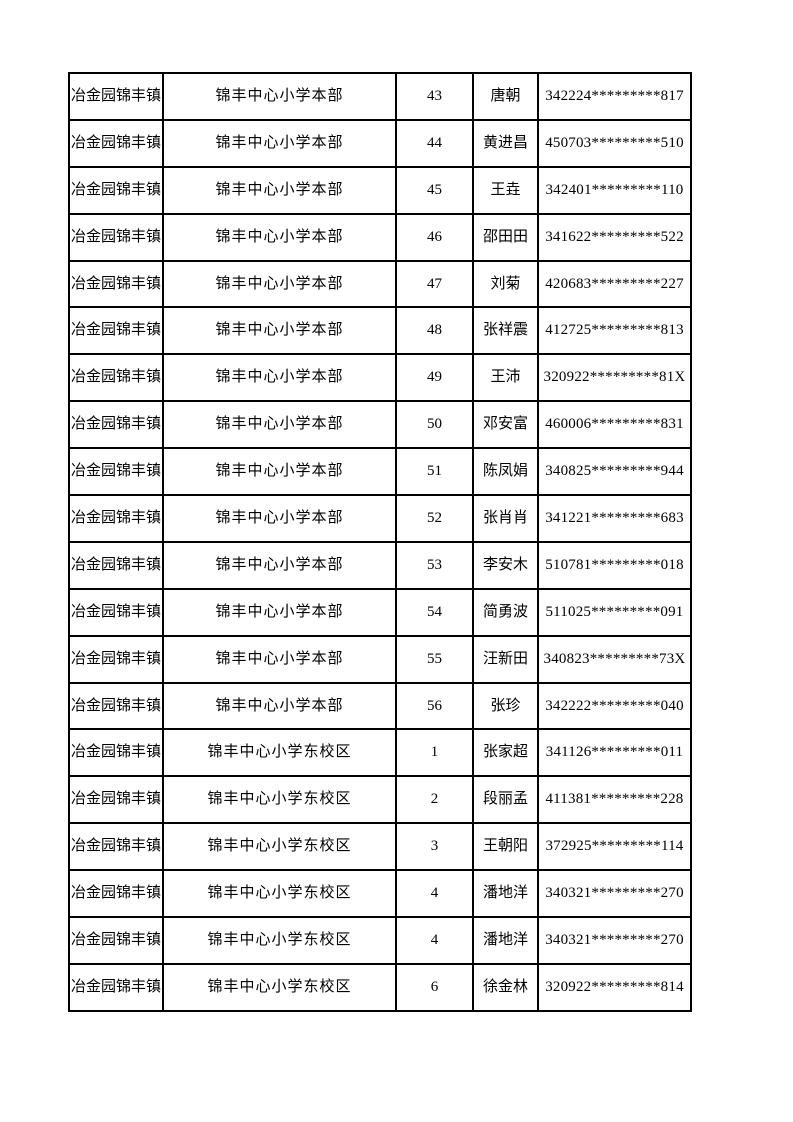 This screenshot has height=1122, width=793. What do you see at coordinates (434, 706) in the screenshot?
I see `number-cell: 56` at bounding box center [434, 706].